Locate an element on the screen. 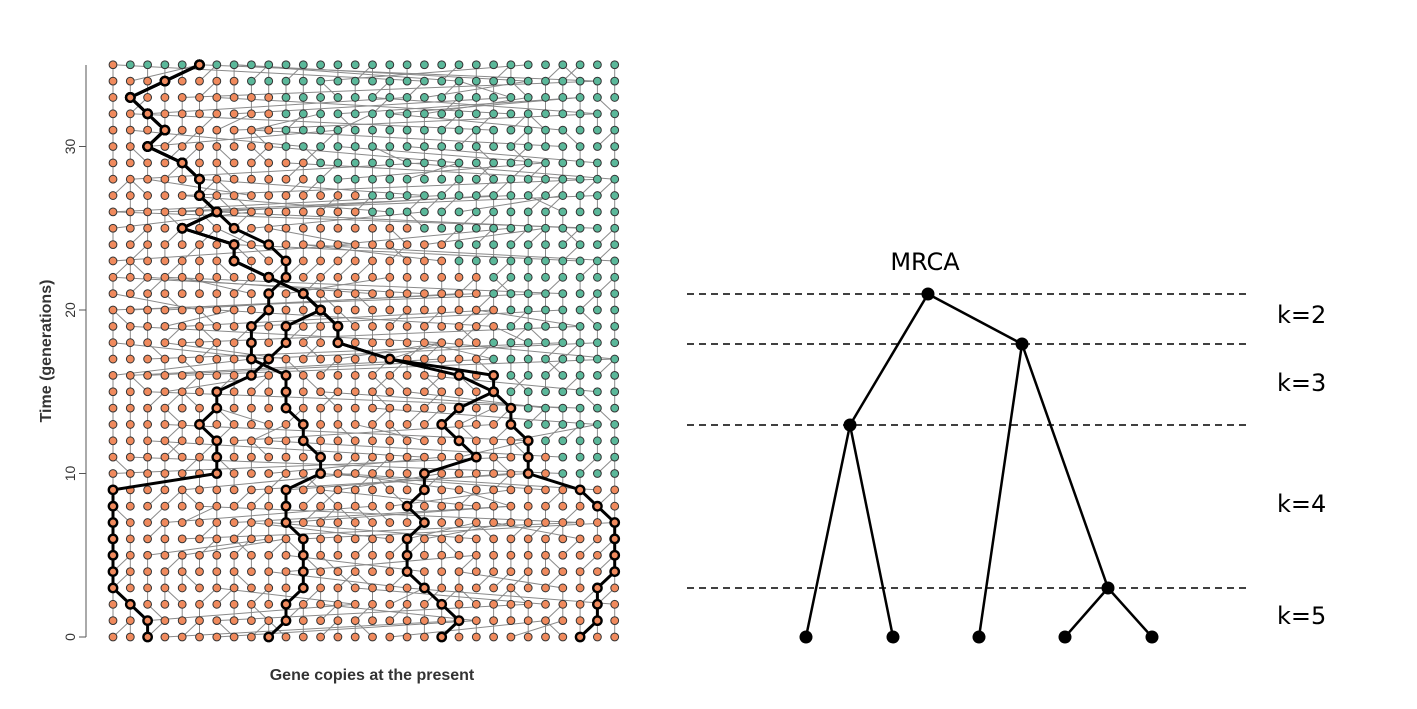  branch-internal-tip5 is located at coordinates (1130, 612).